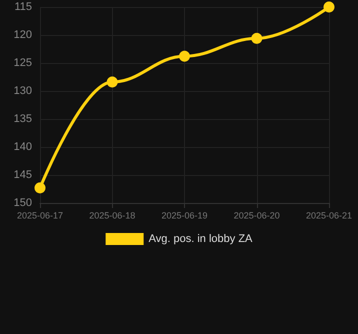  What do you see at coordinates (23, 147) in the screenshot?
I see `y-tick-label: 140` at bounding box center [23, 147].